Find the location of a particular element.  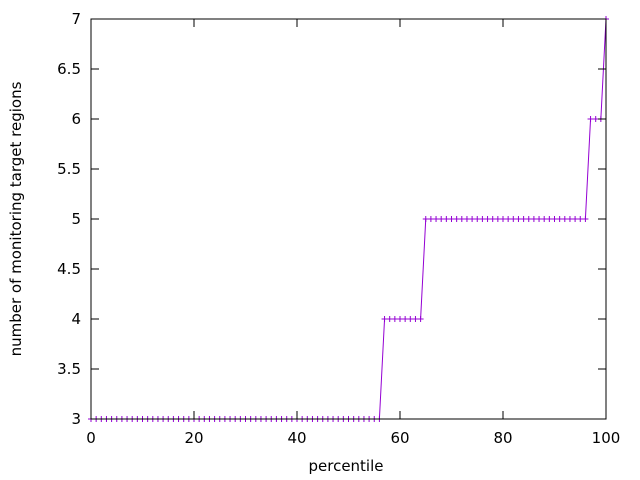

y-tick-label: 7 is located at coordinates (76, 19).